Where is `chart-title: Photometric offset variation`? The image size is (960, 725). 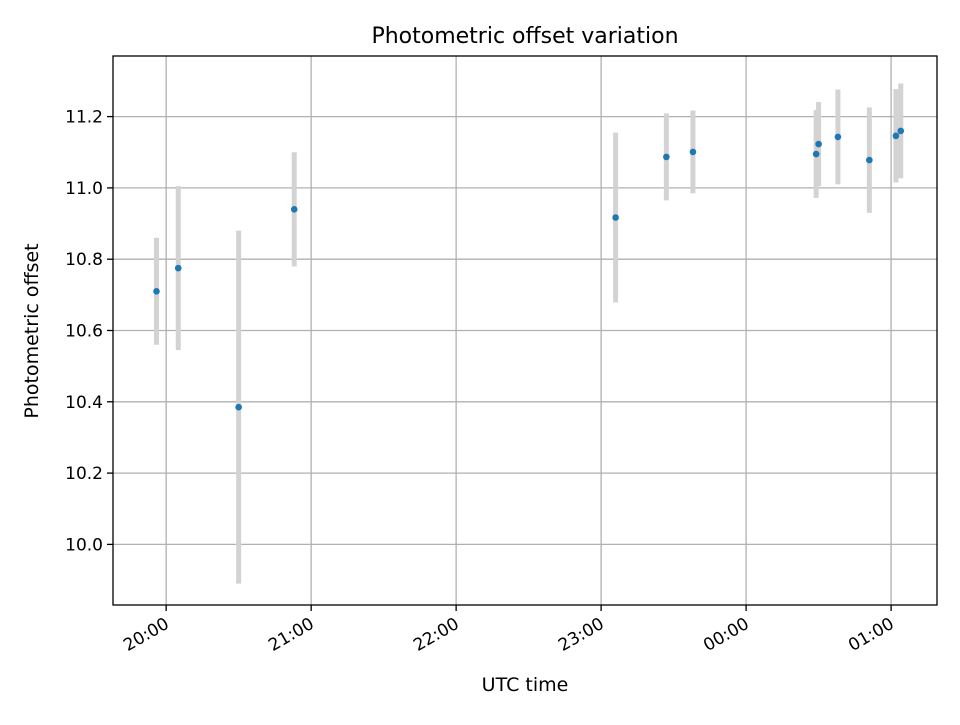
chart-title: Photometric offset variation is located at coordinates (524, 36).